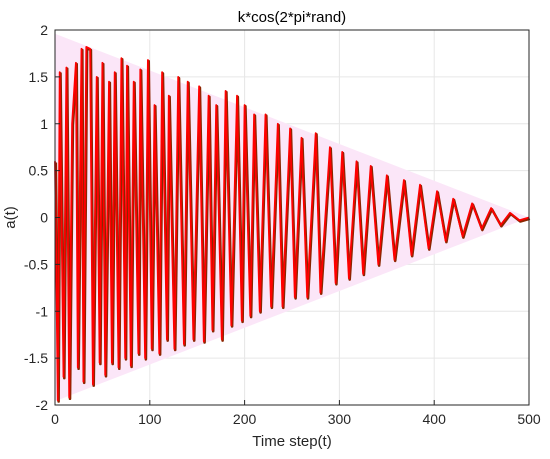  What do you see at coordinates (529, 419) in the screenshot?
I see `x-tick-label: 500` at bounding box center [529, 419].